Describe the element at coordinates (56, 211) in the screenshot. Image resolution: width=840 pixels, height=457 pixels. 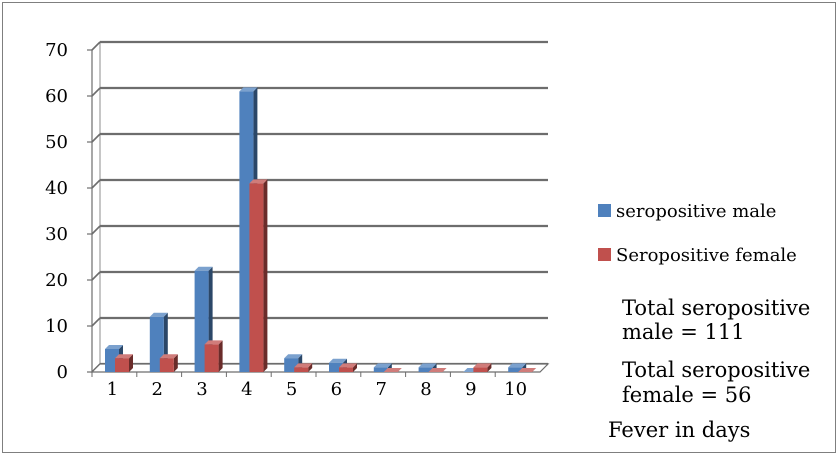
I see `y-axis-tick-labels: 0 10 20 30 40 50 60 70` at that location.